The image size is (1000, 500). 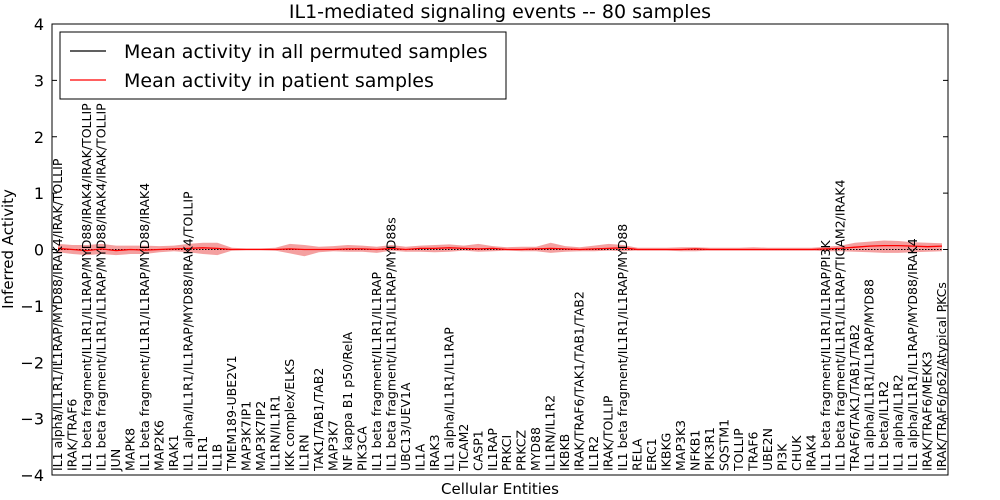 What do you see at coordinates (593, 453) in the screenshot?
I see `x-category-label: IL1R2` at bounding box center [593, 453].